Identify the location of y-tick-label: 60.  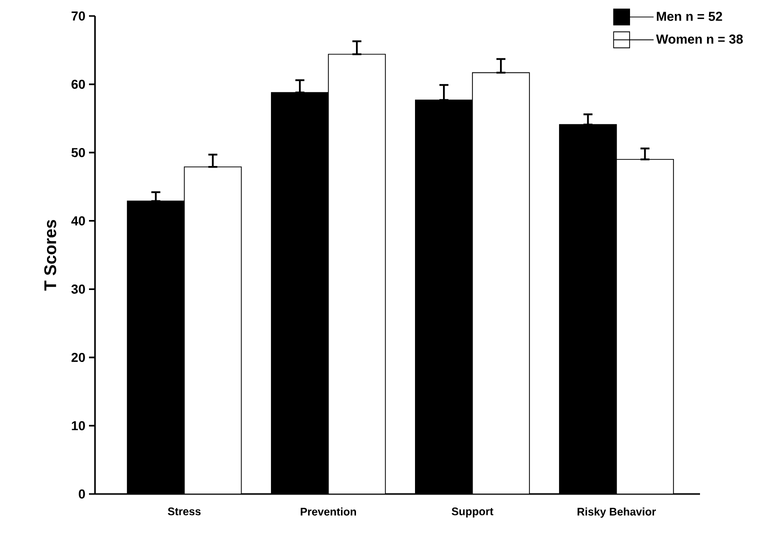
(78, 84).